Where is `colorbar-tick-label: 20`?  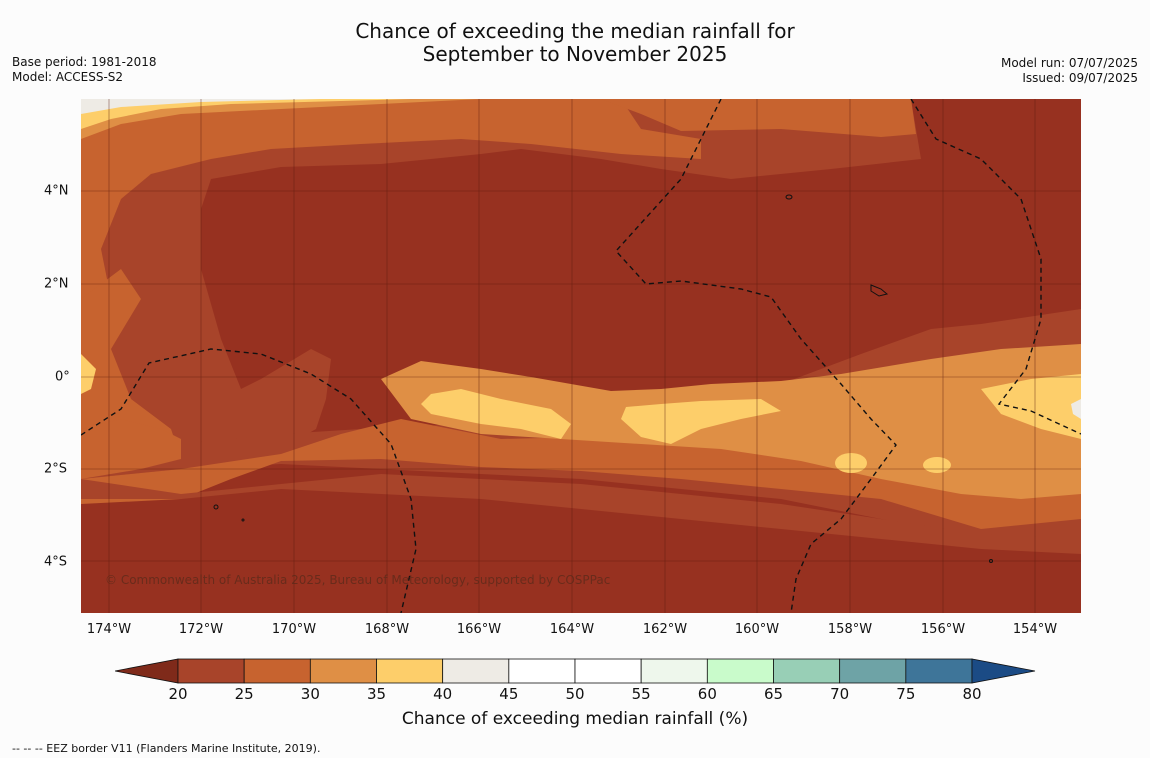
colorbar-tick-label: 20 is located at coordinates (178, 694).